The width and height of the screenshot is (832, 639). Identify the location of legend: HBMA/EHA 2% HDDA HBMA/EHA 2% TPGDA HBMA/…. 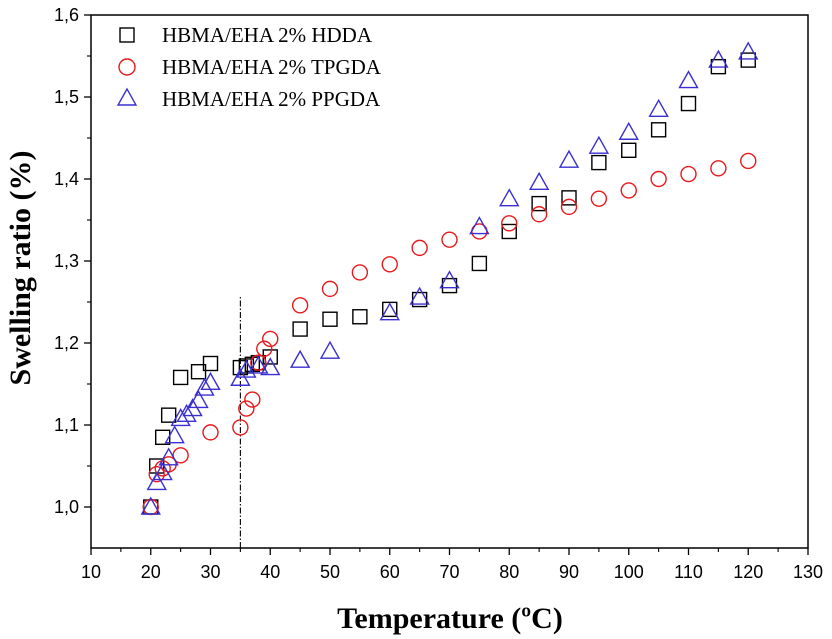
(249, 67).